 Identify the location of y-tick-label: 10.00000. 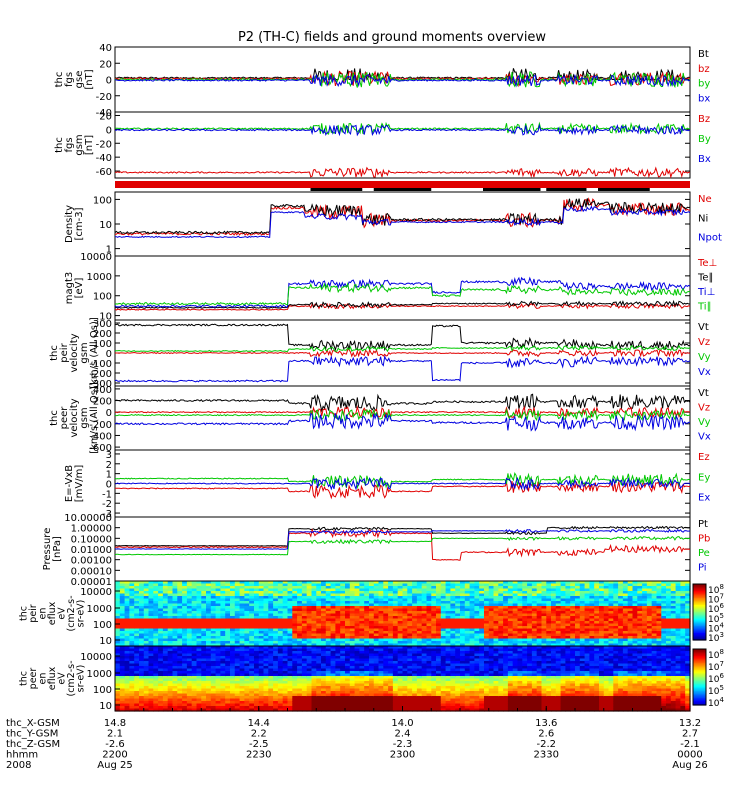
(88, 518).